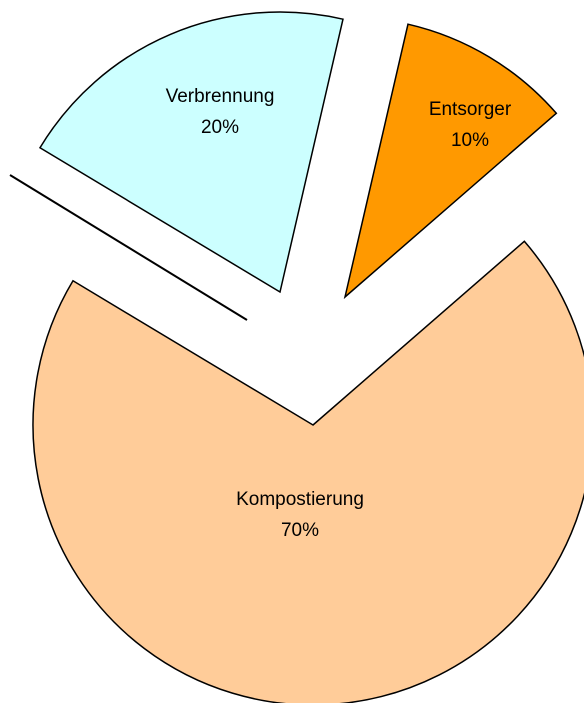  What do you see at coordinates (300, 499) in the screenshot?
I see `slice-label: Kompostierung` at bounding box center [300, 499].